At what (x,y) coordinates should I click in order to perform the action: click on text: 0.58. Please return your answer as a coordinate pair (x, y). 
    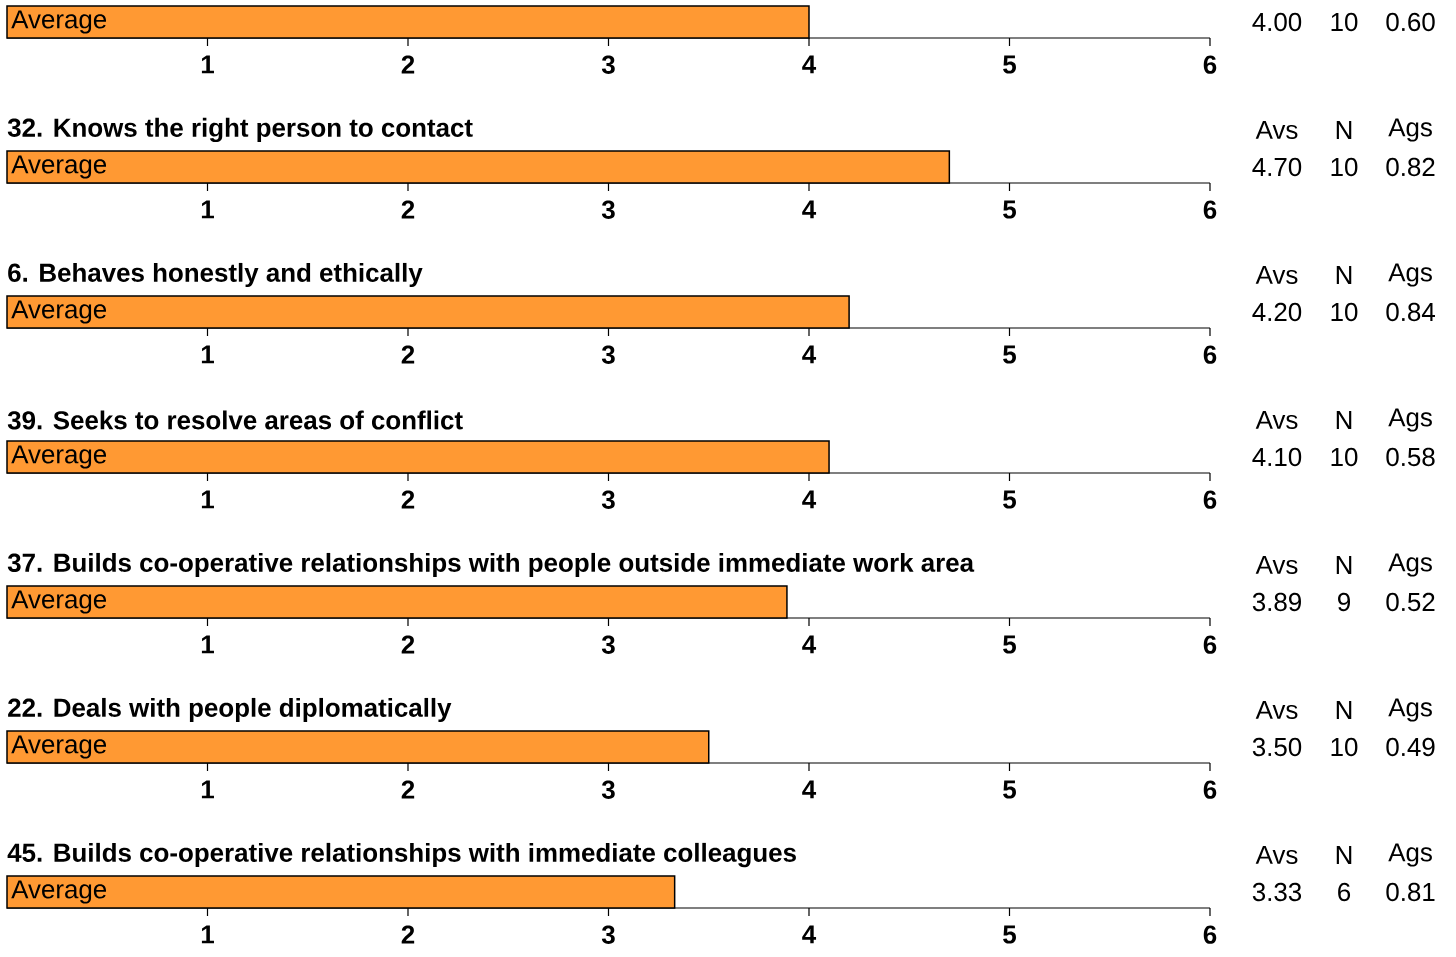
    Looking at the image, I should click on (1410, 457).